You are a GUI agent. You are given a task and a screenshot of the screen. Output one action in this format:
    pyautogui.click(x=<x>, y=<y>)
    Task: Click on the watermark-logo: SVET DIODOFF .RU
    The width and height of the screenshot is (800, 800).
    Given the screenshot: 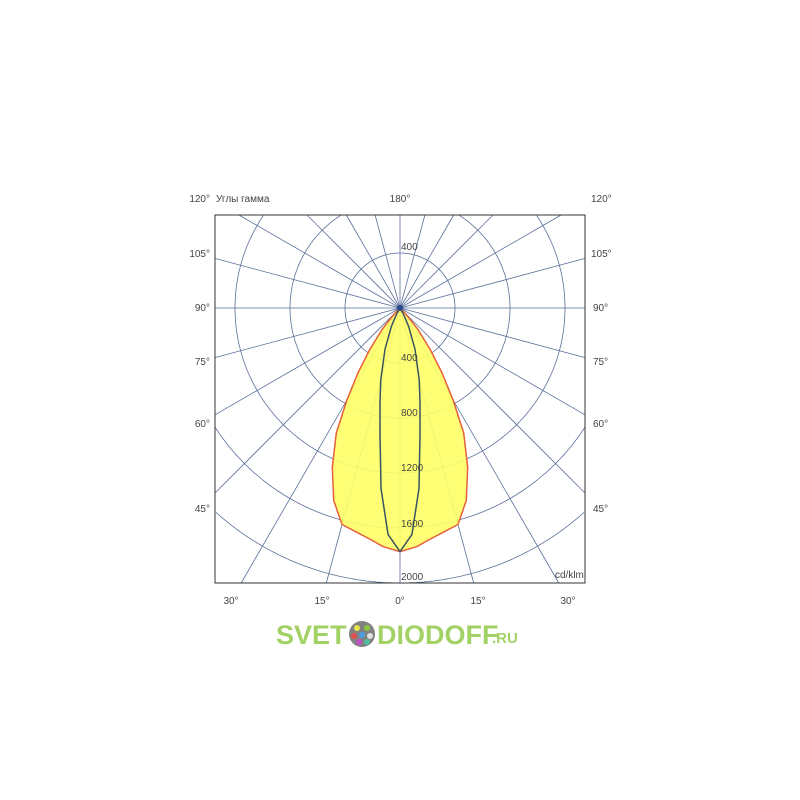 What is the action you would take?
    pyautogui.click(x=397, y=635)
    